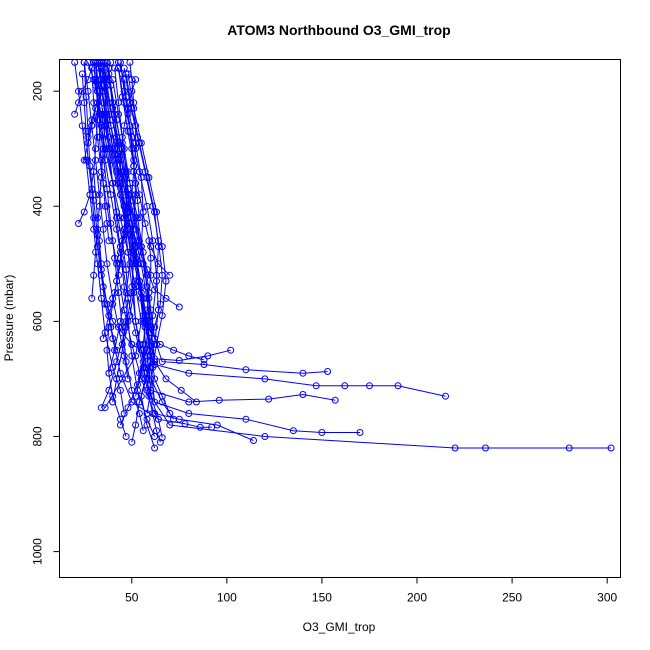 This screenshot has width=650, height=650. Describe the element at coordinates (38, 321) in the screenshot. I see `y-tick-label: 600` at that location.